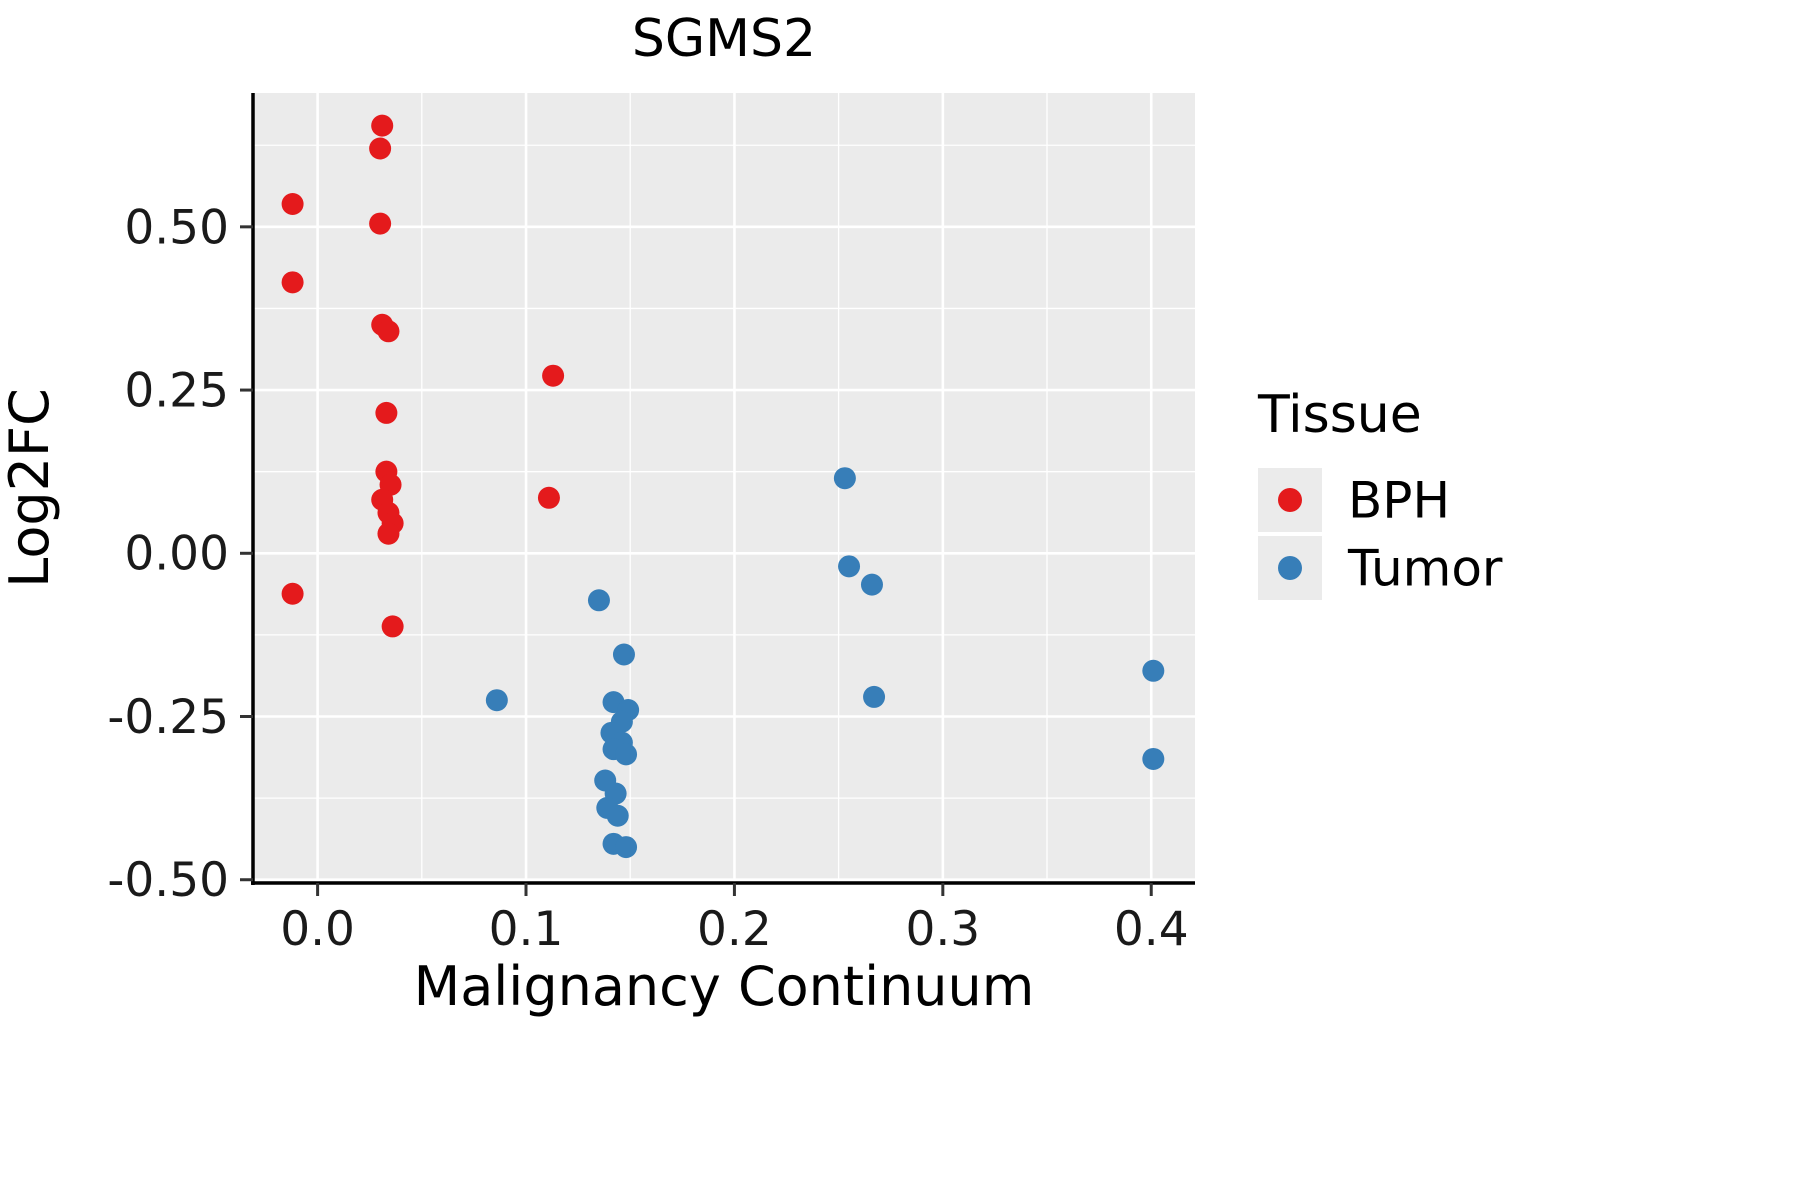 Image resolution: width=1800 pixels, height=1200 pixels. What do you see at coordinates (724, 986) in the screenshot?
I see `x-axis-label: Malignancy Continuum` at bounding box center [724, 986].